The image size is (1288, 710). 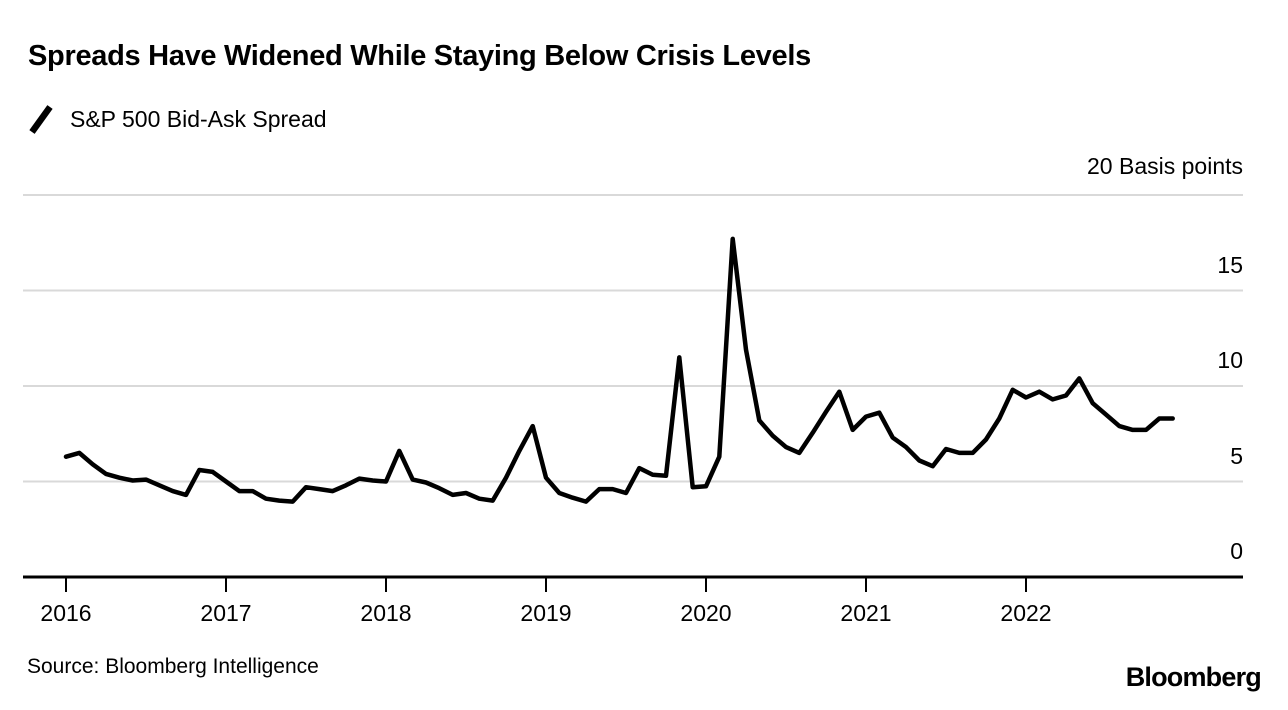 What do you see at coordinates (706, 613) in the screenshot?
I see `x-tick-label-2020: 2020` at bounding box center [706, 613].